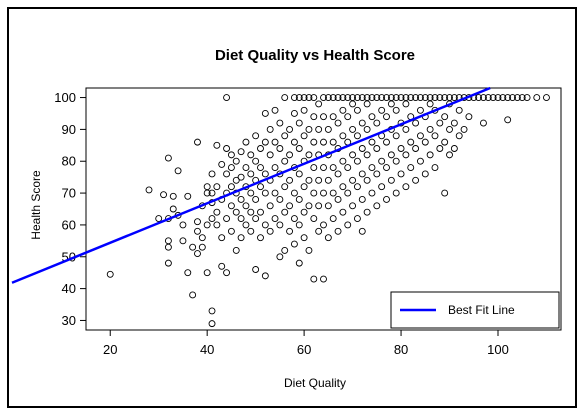  What do you see at coordinates (481, 310) in the screenshot?
I see `legend-label: Best Fit Line` at bounding box center [481, 310].